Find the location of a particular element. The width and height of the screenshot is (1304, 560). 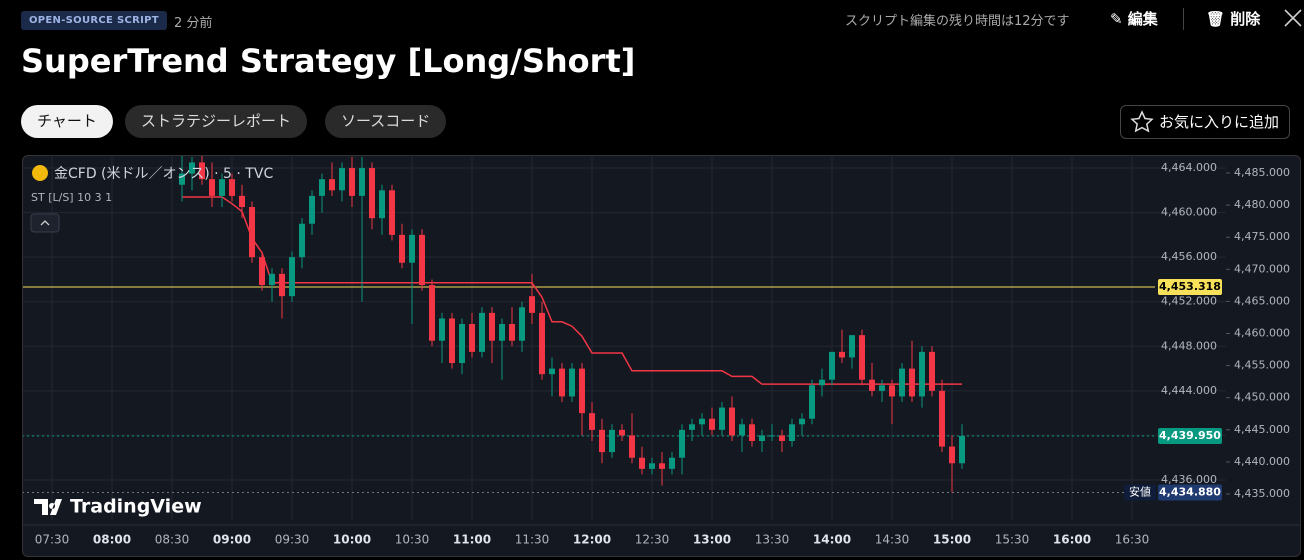

x-tick-label: 14:00 is located at coordinates (832, 540).